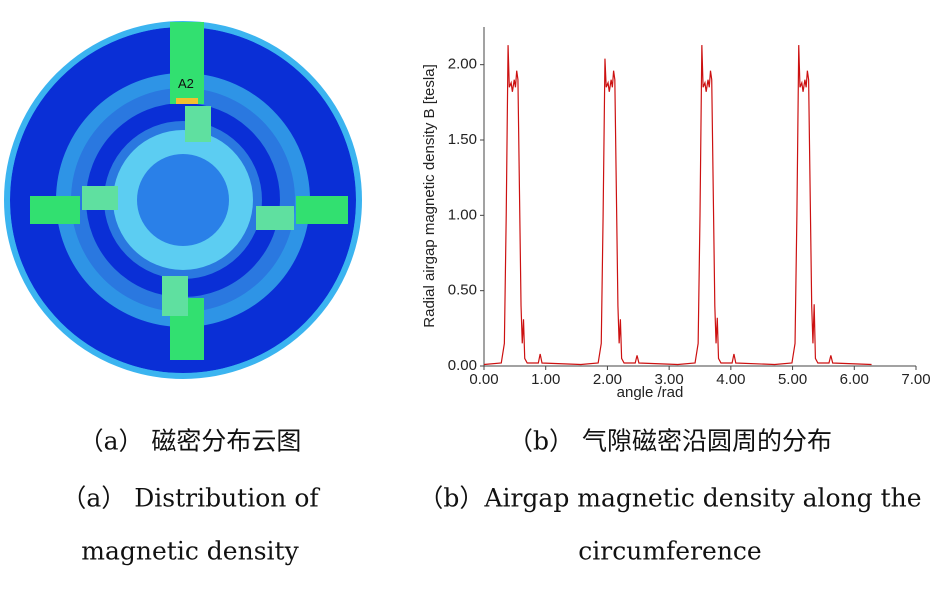  Describe the element at coordinates (670, 441) in the screenshot. I see `caption: （b） 气隙磁密沿圆周的分布` at that location.